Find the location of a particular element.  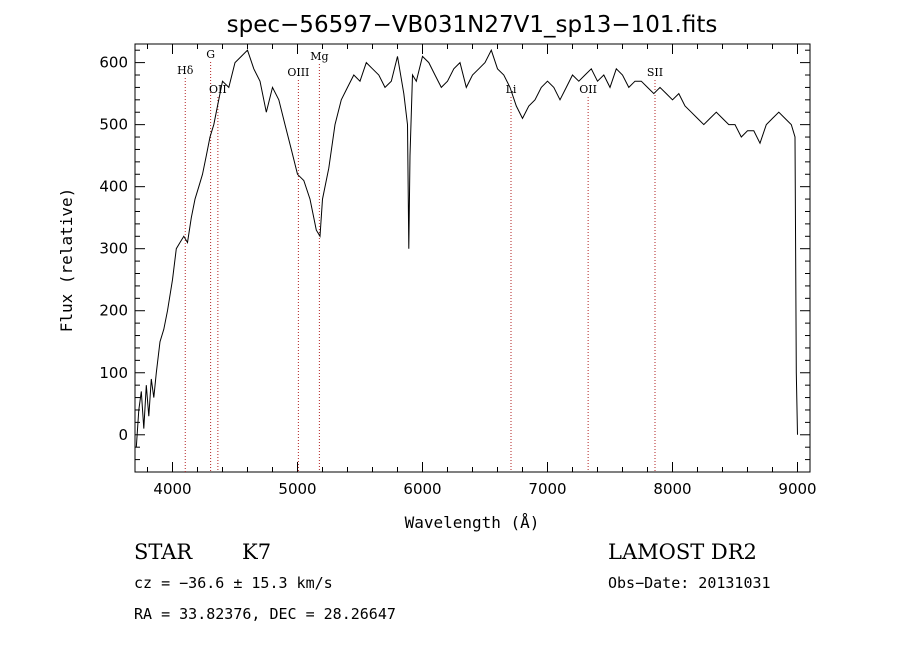

y-tick-label: 100 is located at coordinates (113, 373).